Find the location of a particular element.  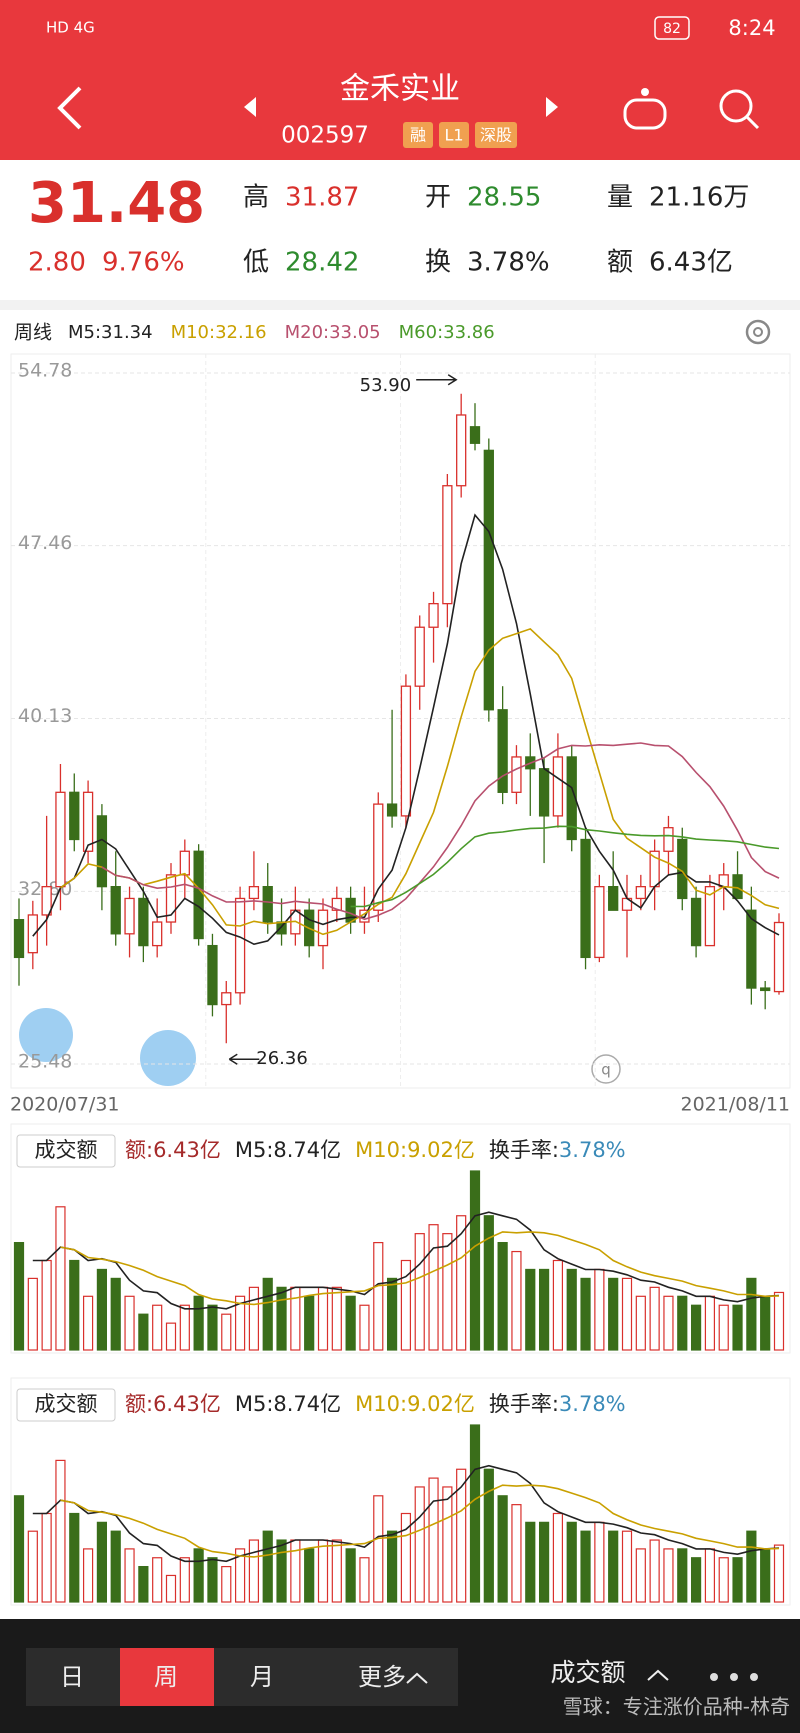

ma-label: M5:31.34 is located at coordinates (110, 332).